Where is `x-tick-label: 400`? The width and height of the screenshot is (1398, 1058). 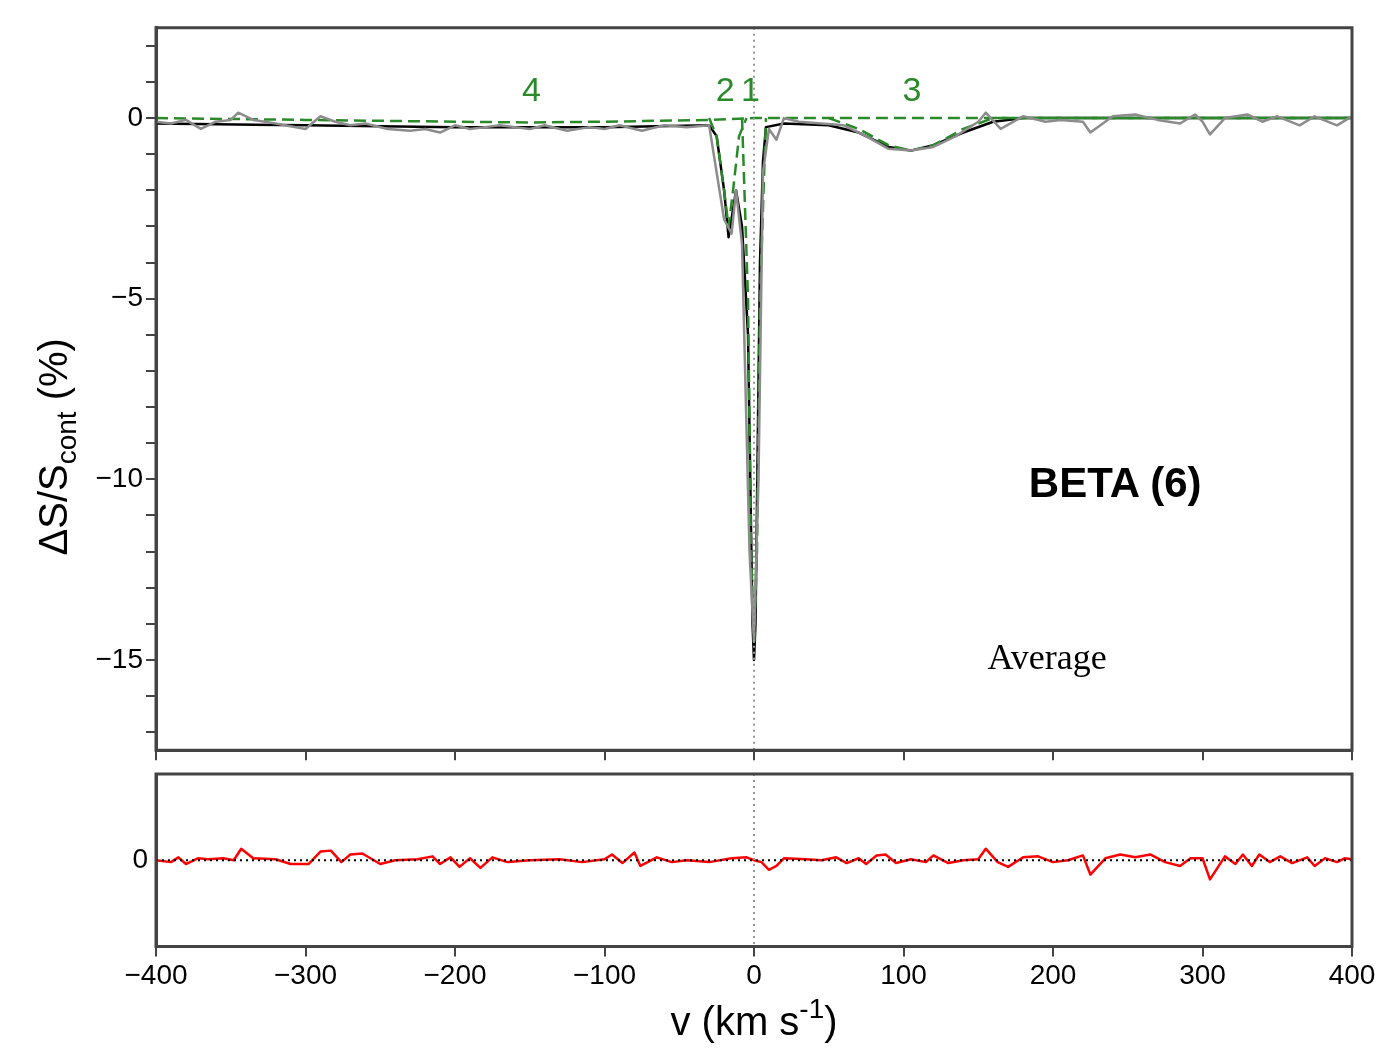
x-tick-label: 400 is located at coordinates (1352, 974).